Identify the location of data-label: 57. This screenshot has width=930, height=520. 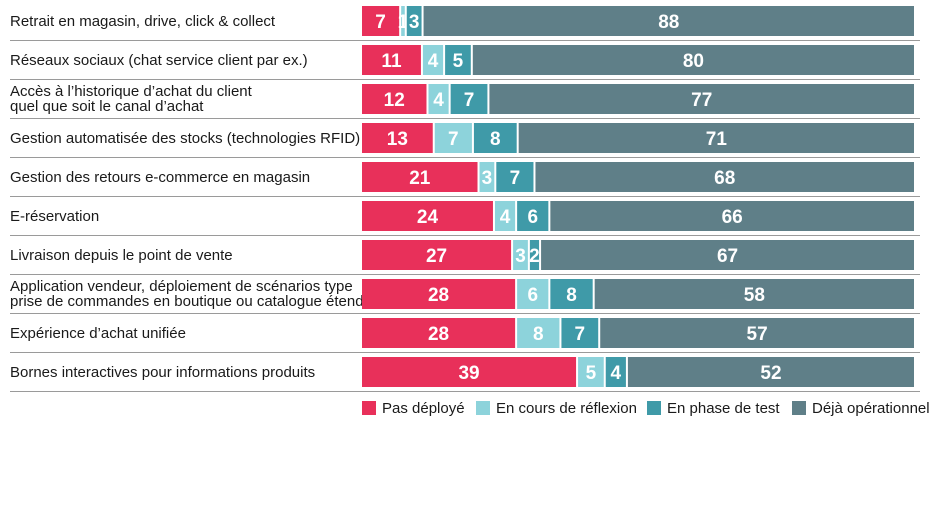
(757, 334).